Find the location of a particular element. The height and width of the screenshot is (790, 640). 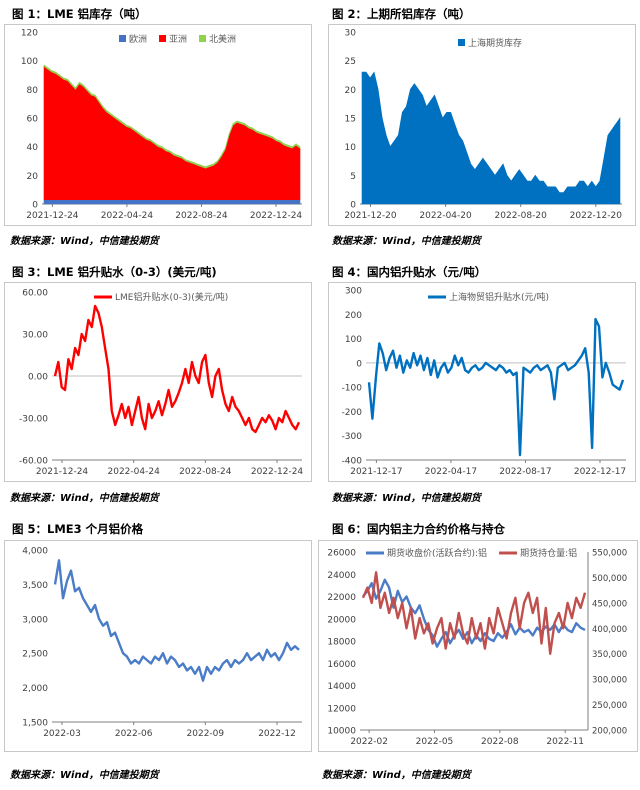

y-tick-label: 14000 is located at coordinates (341, 687).